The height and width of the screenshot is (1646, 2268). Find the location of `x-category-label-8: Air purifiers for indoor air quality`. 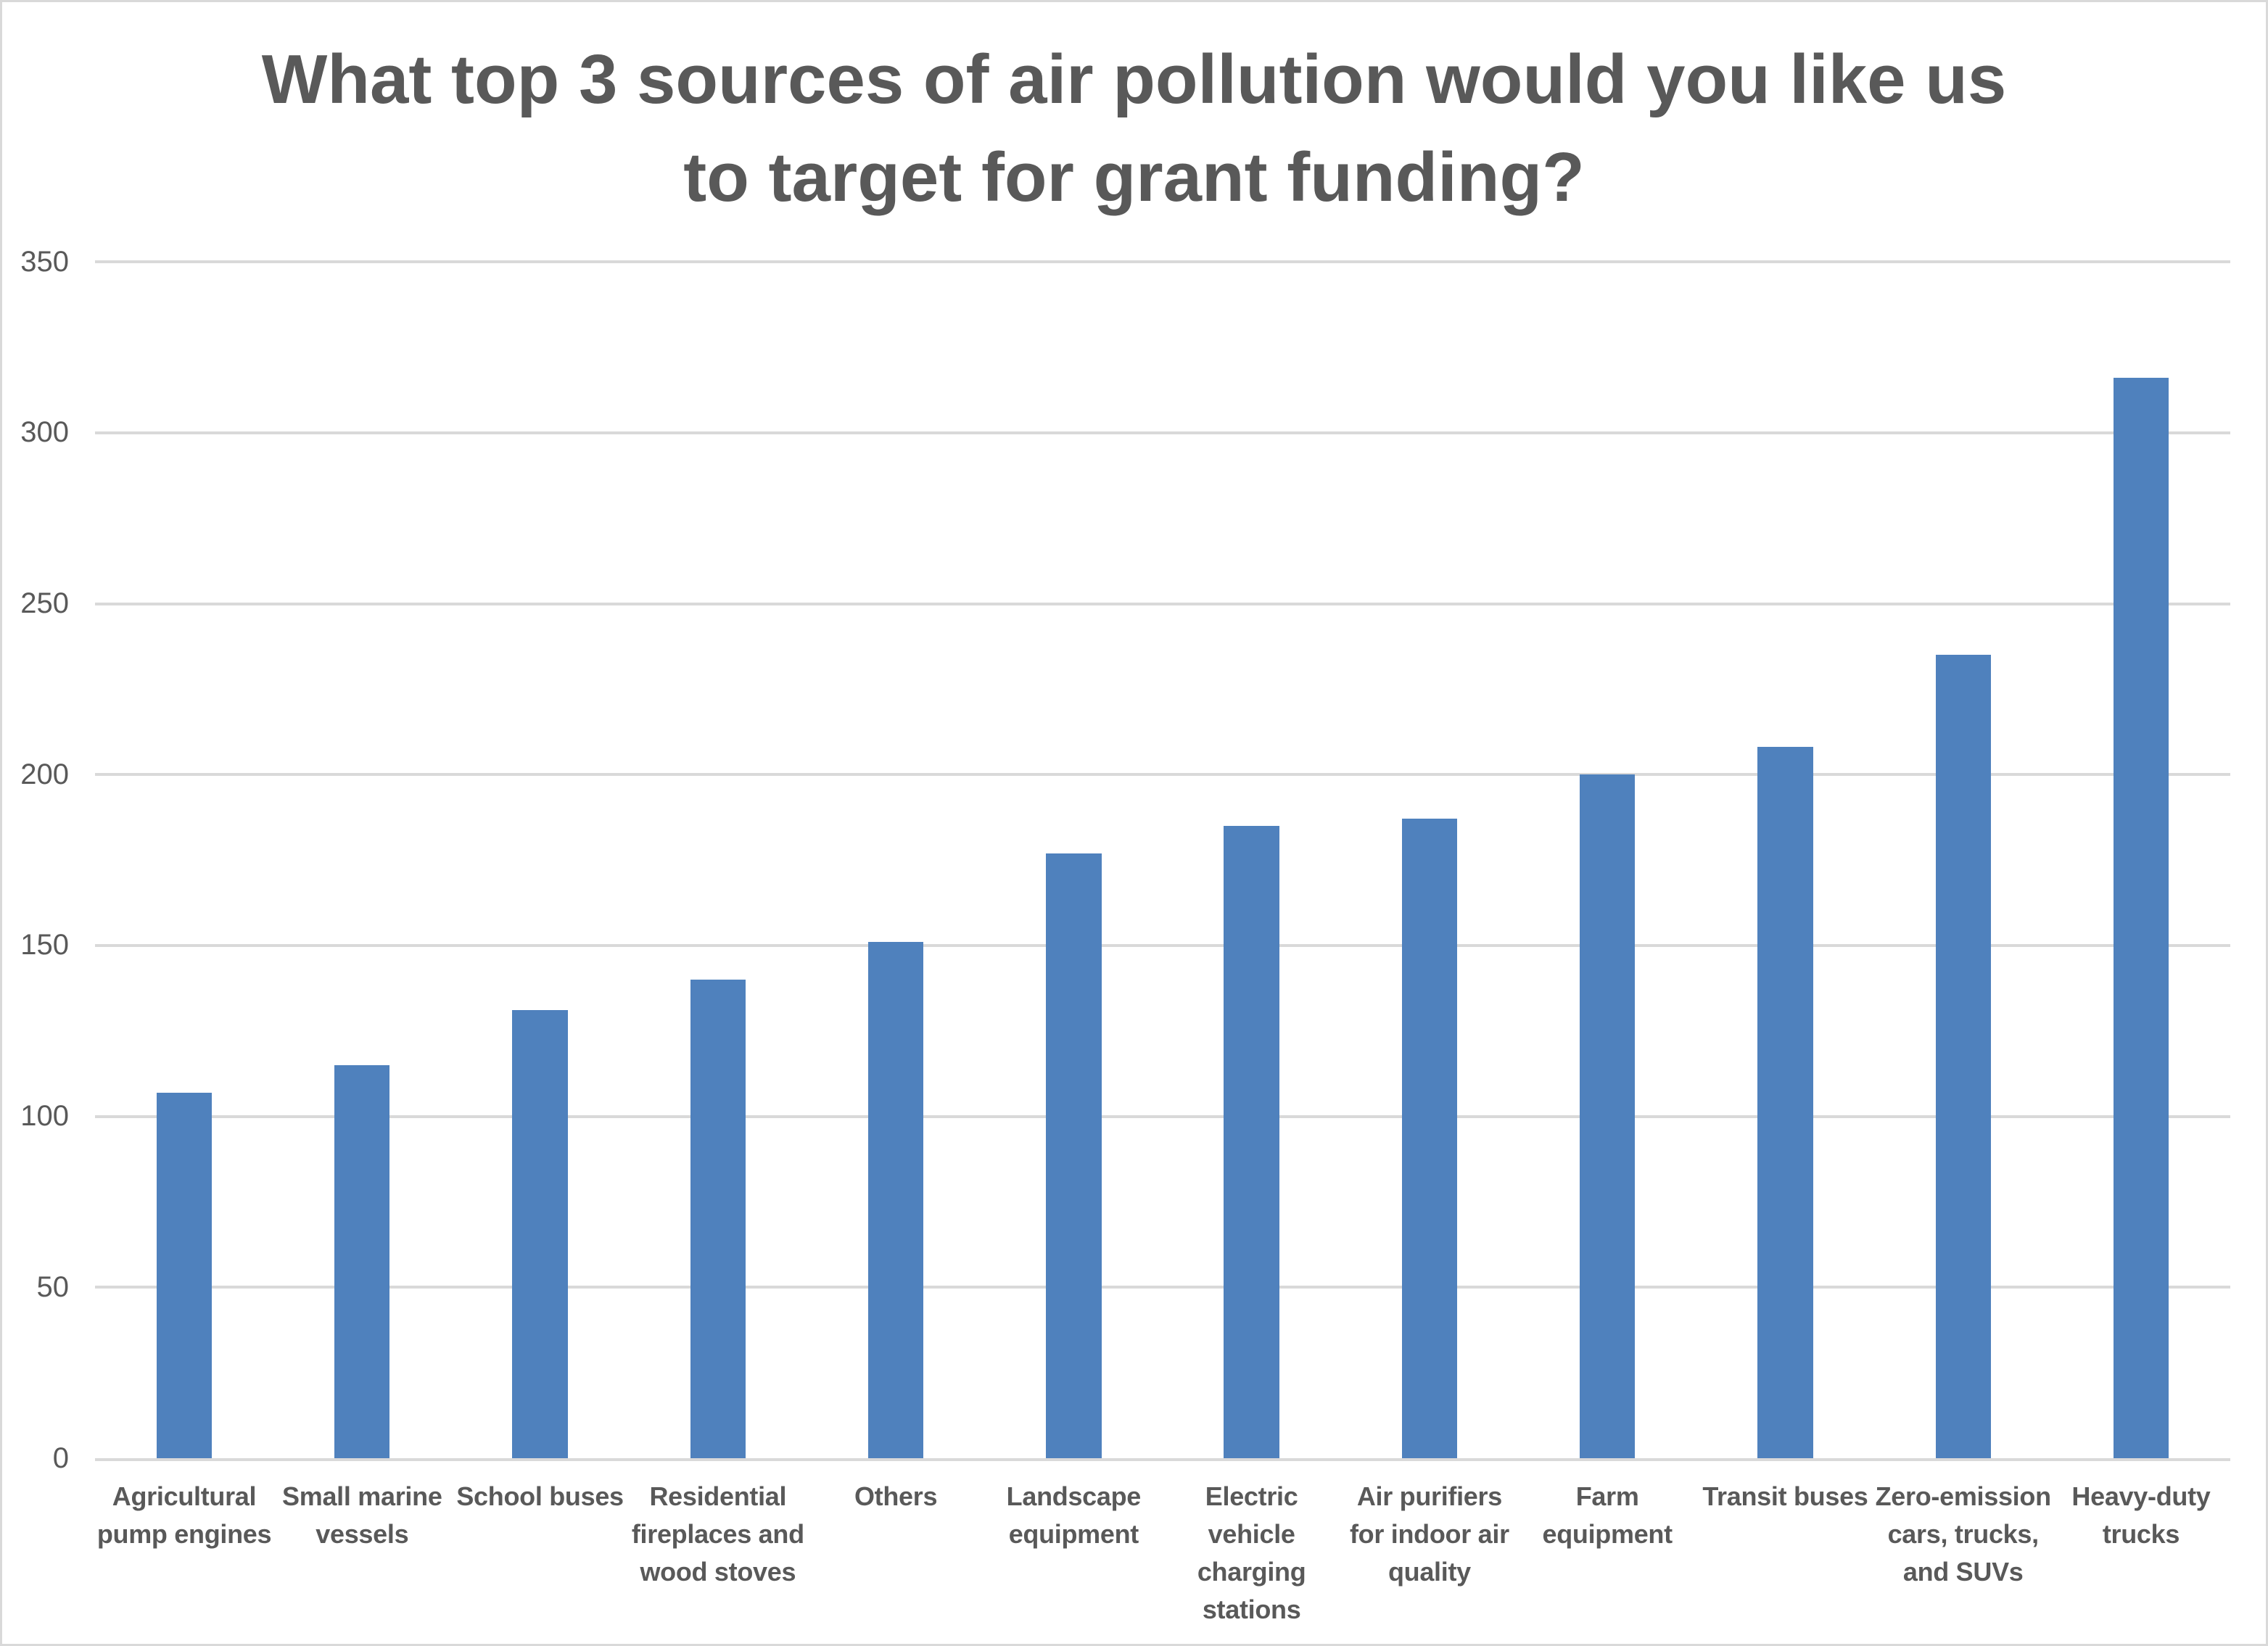

x-category-label-8: Air purifiers for indoor air quality is located at coordinates (1429, 1534).